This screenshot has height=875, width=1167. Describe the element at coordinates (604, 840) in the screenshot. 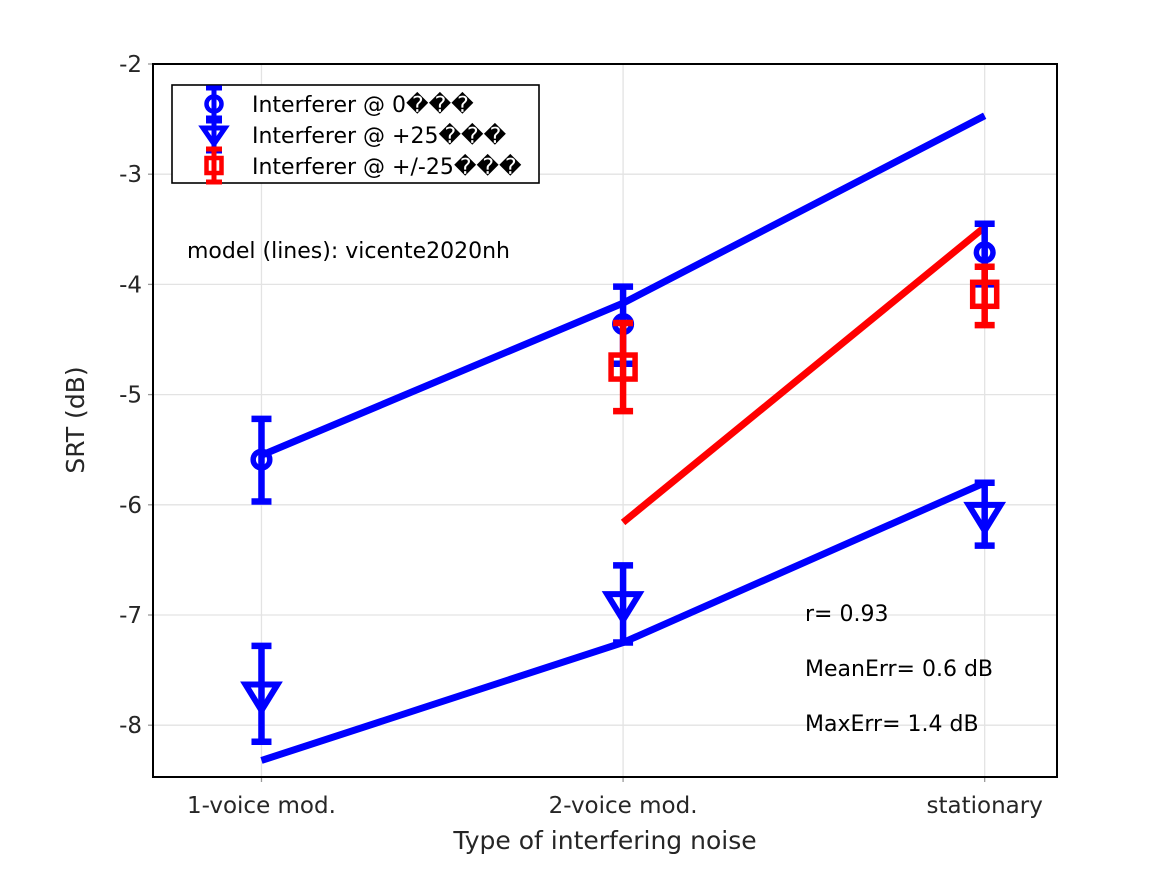

I see `x-axis-label: Type of interfering noise` at that location.